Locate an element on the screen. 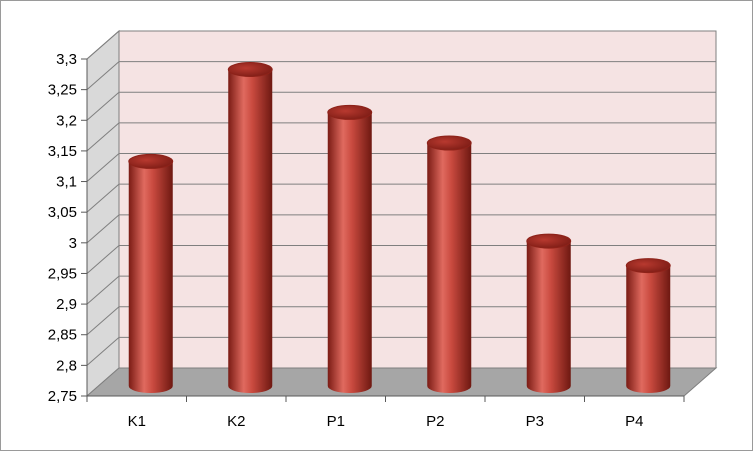 This screenshot has height=452, width=753. y-tick-label: 2,85 is located at coordinates (62, 335).